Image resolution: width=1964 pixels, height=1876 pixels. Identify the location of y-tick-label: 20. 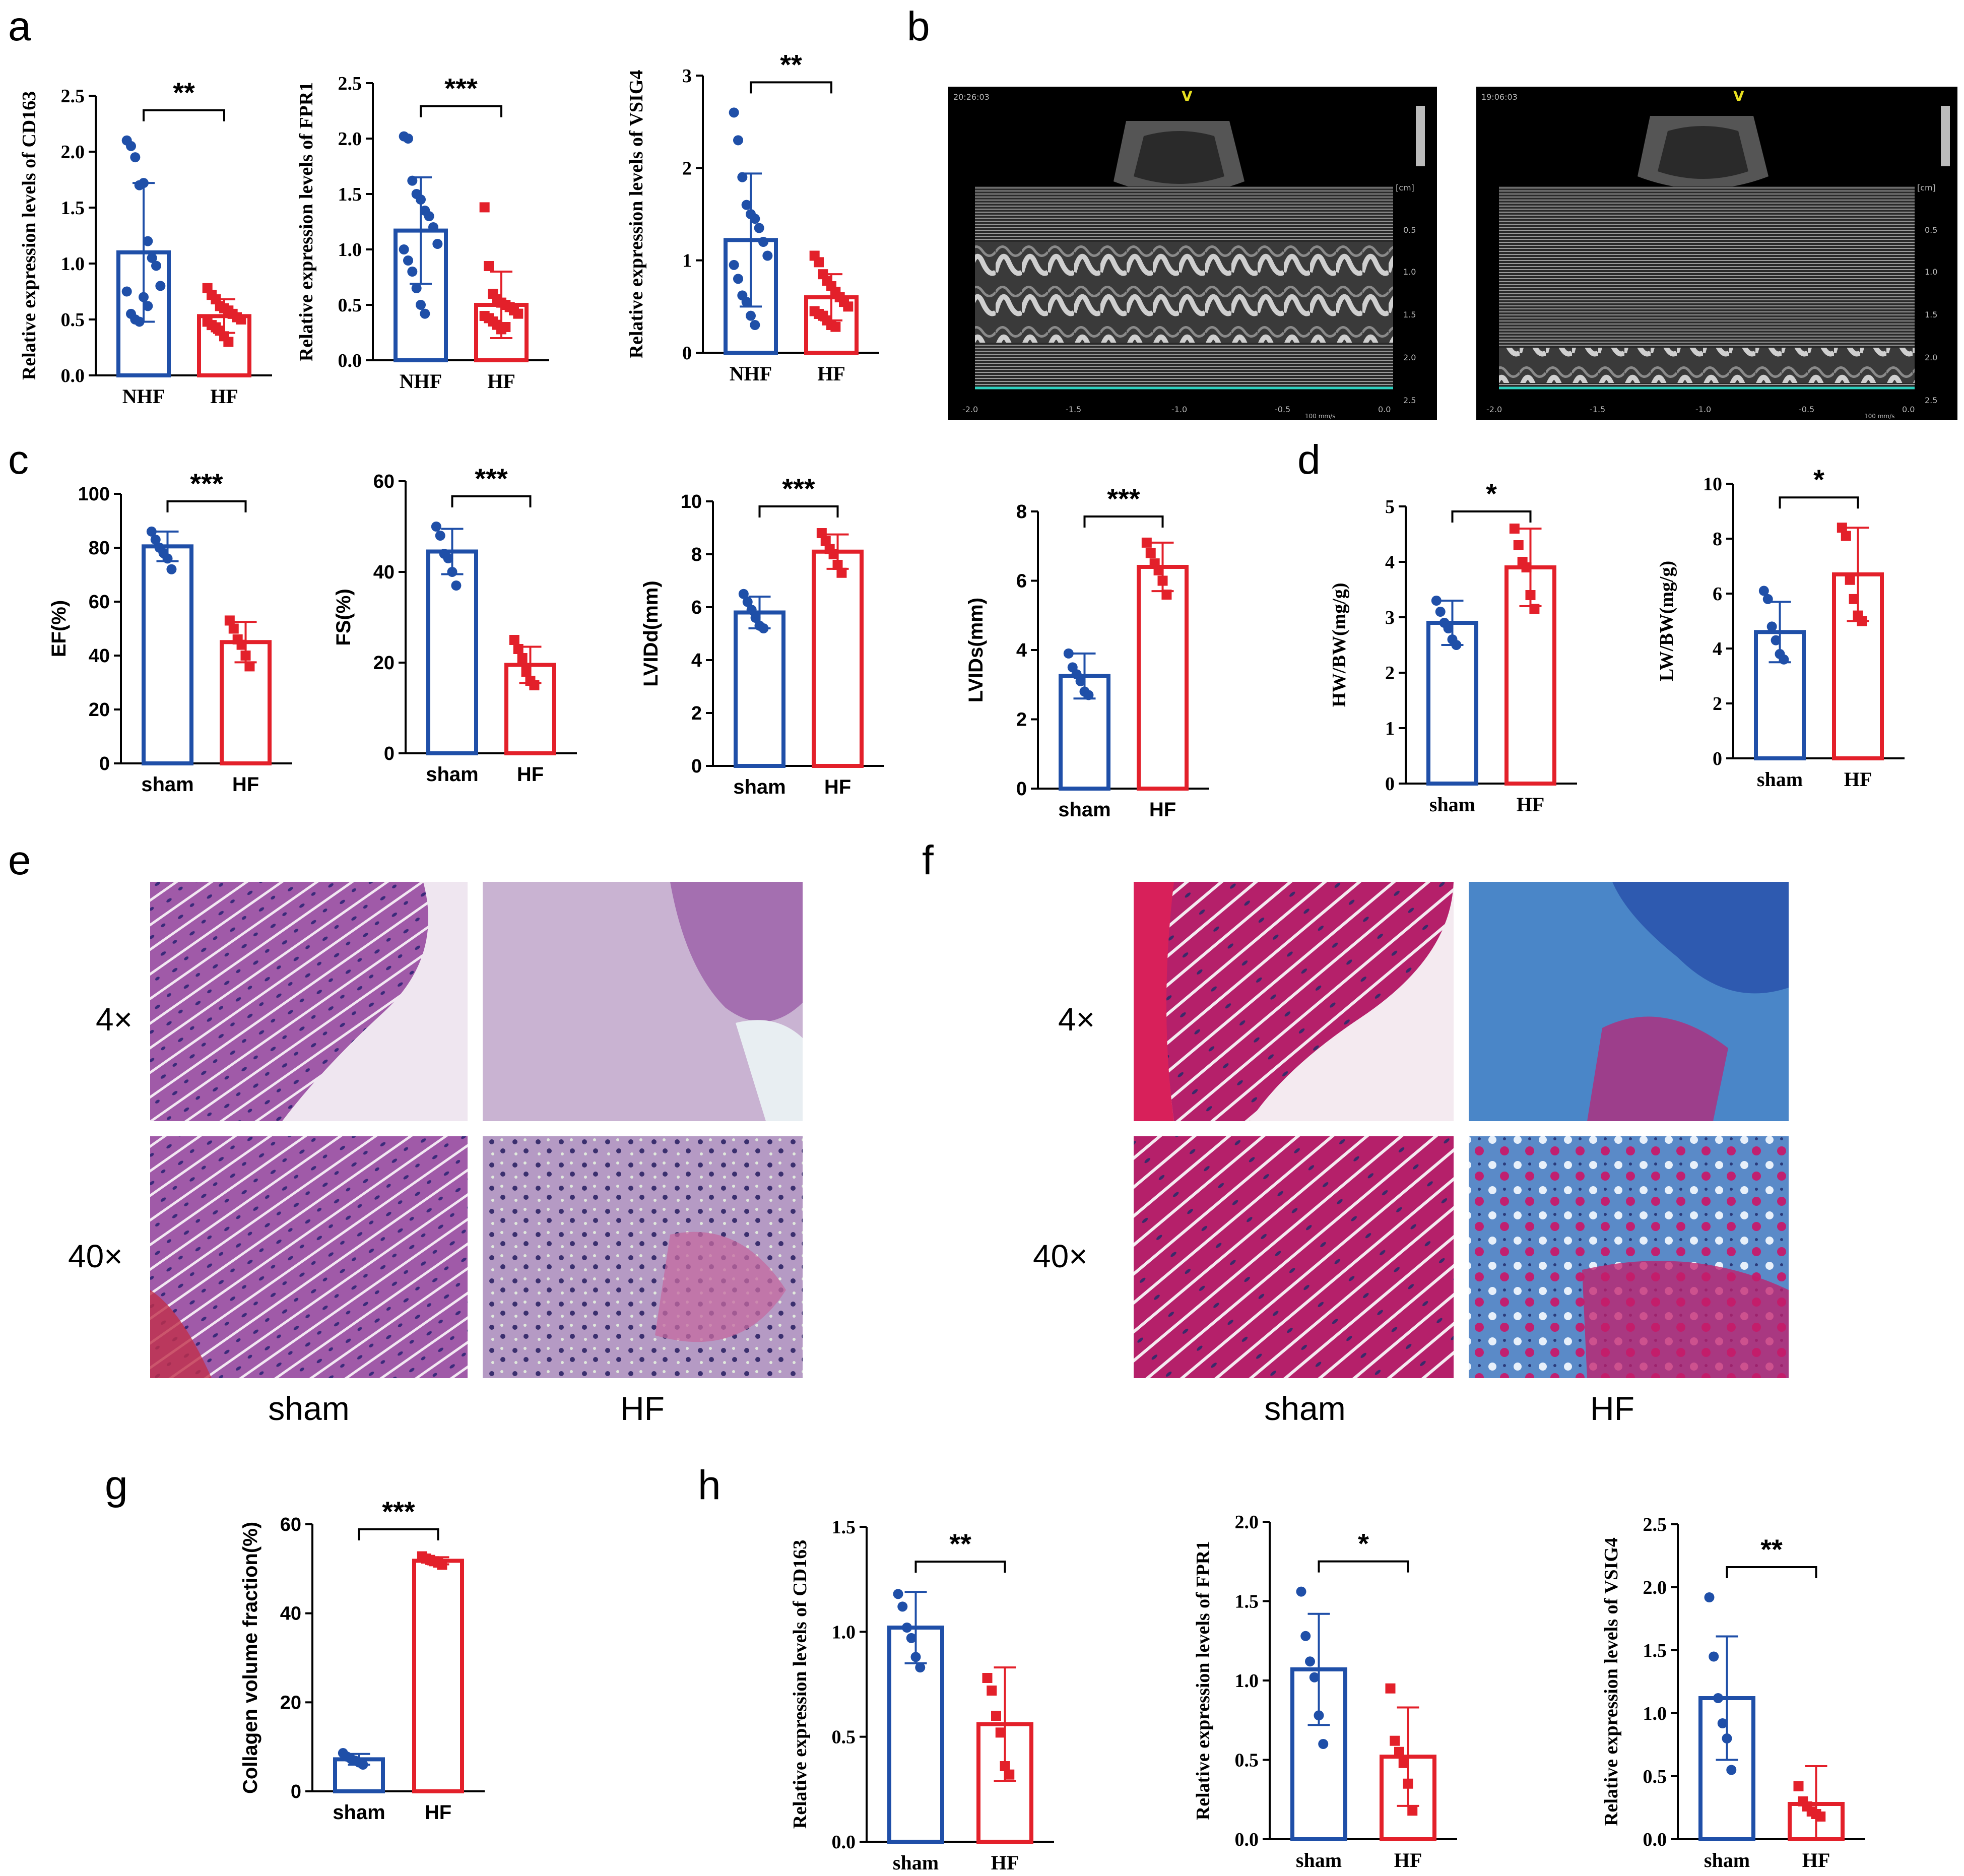
(384, 663).